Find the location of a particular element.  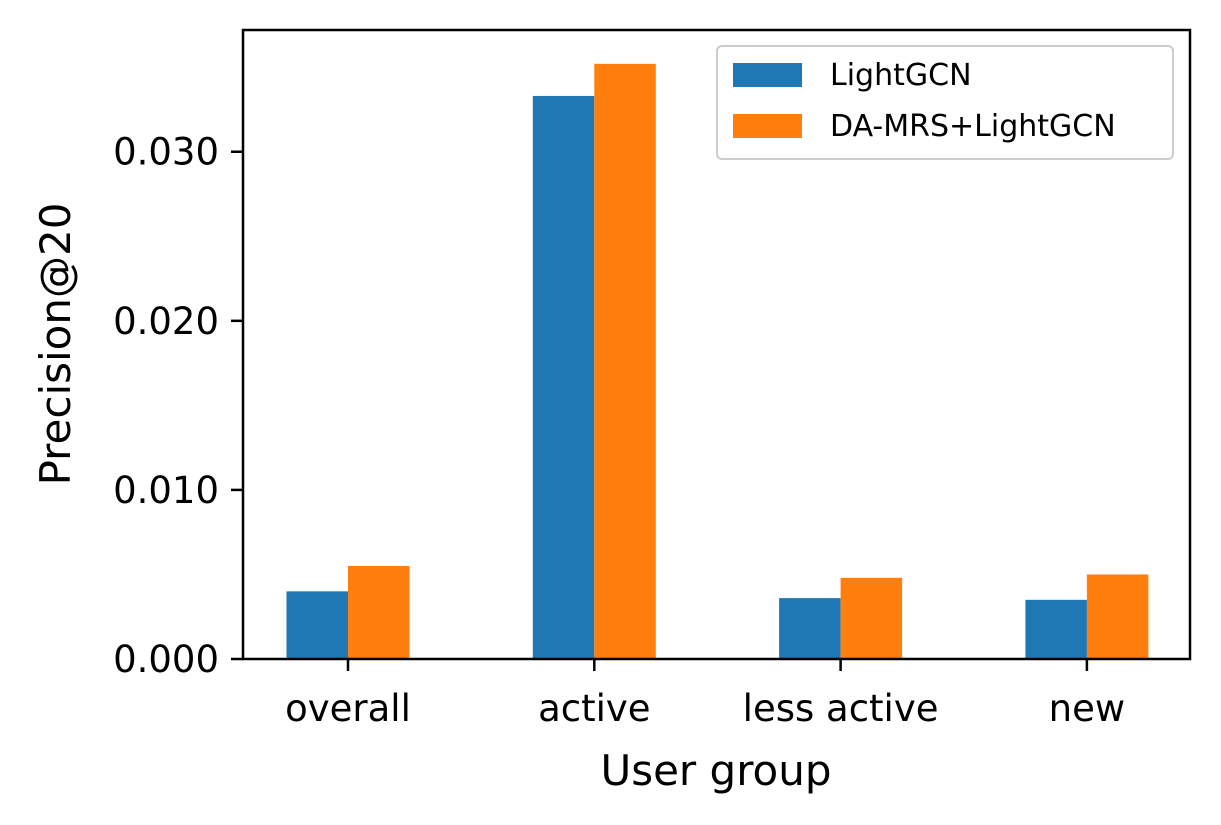

legend: LightGCN DA-MRS+LightGCN is located at coordinates (945, 102).